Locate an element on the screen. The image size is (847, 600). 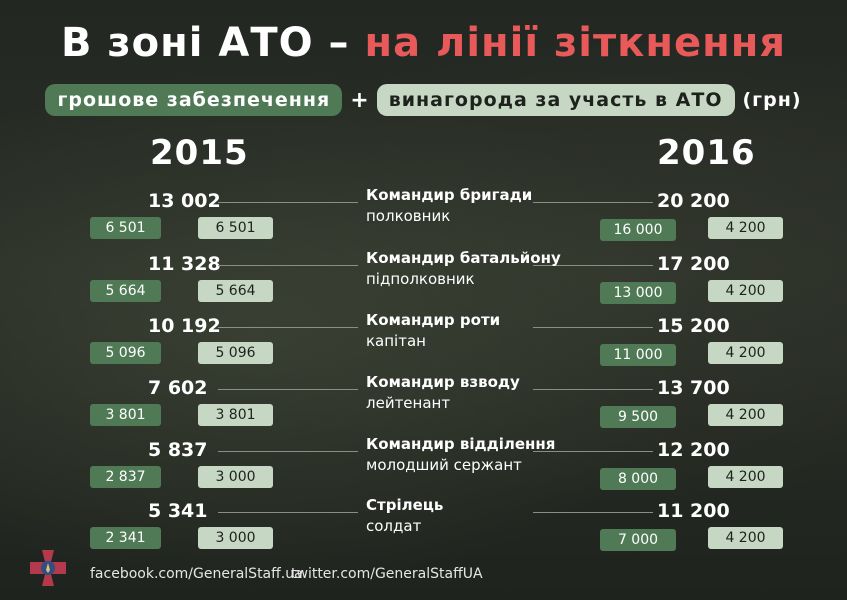
general-staff-emblem-icon is located at coordinates (48, 568).